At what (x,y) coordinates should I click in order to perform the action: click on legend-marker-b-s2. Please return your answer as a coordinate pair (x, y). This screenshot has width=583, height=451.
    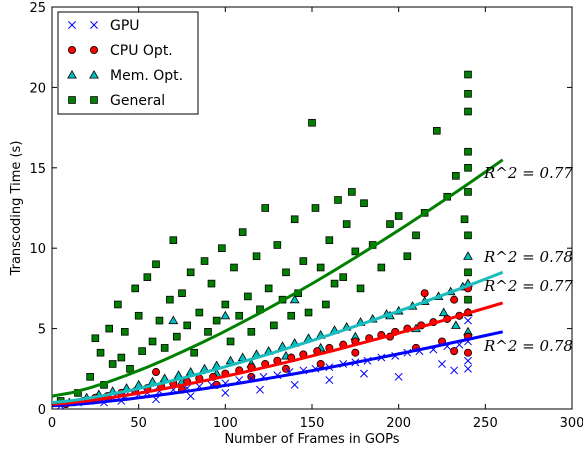
    Looking at the image, I should click on (94, 74).